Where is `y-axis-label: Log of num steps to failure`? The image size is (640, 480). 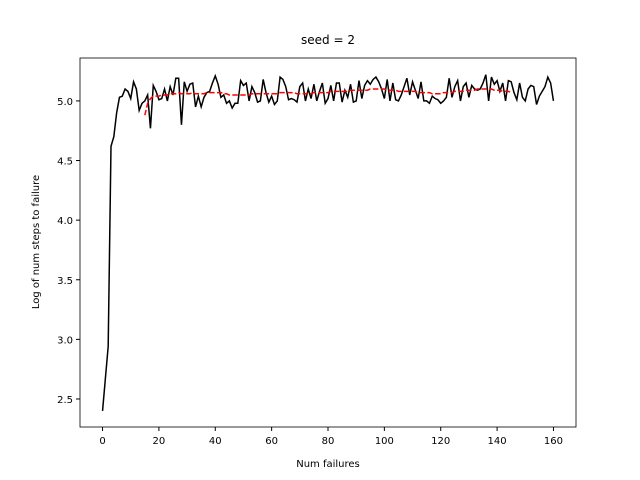 y-axis-label: Log of num steps to failure is located at coordinates (36, 242).